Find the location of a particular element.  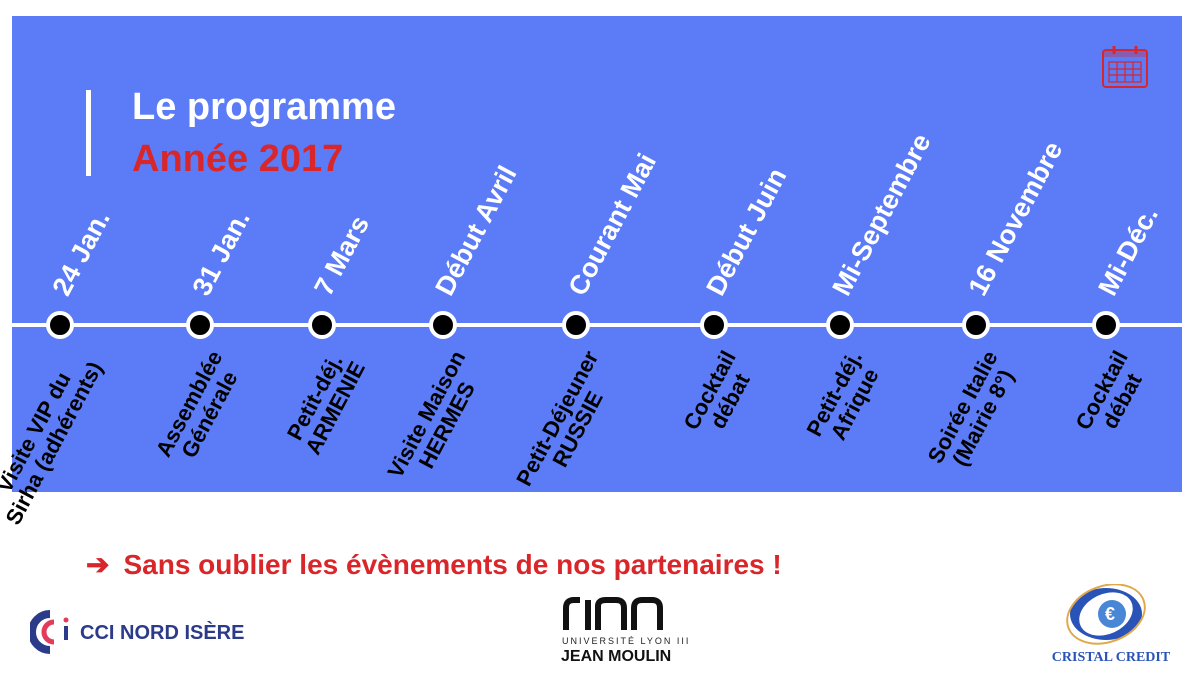

page-title: Le programme is located at coordinates (264, 107).